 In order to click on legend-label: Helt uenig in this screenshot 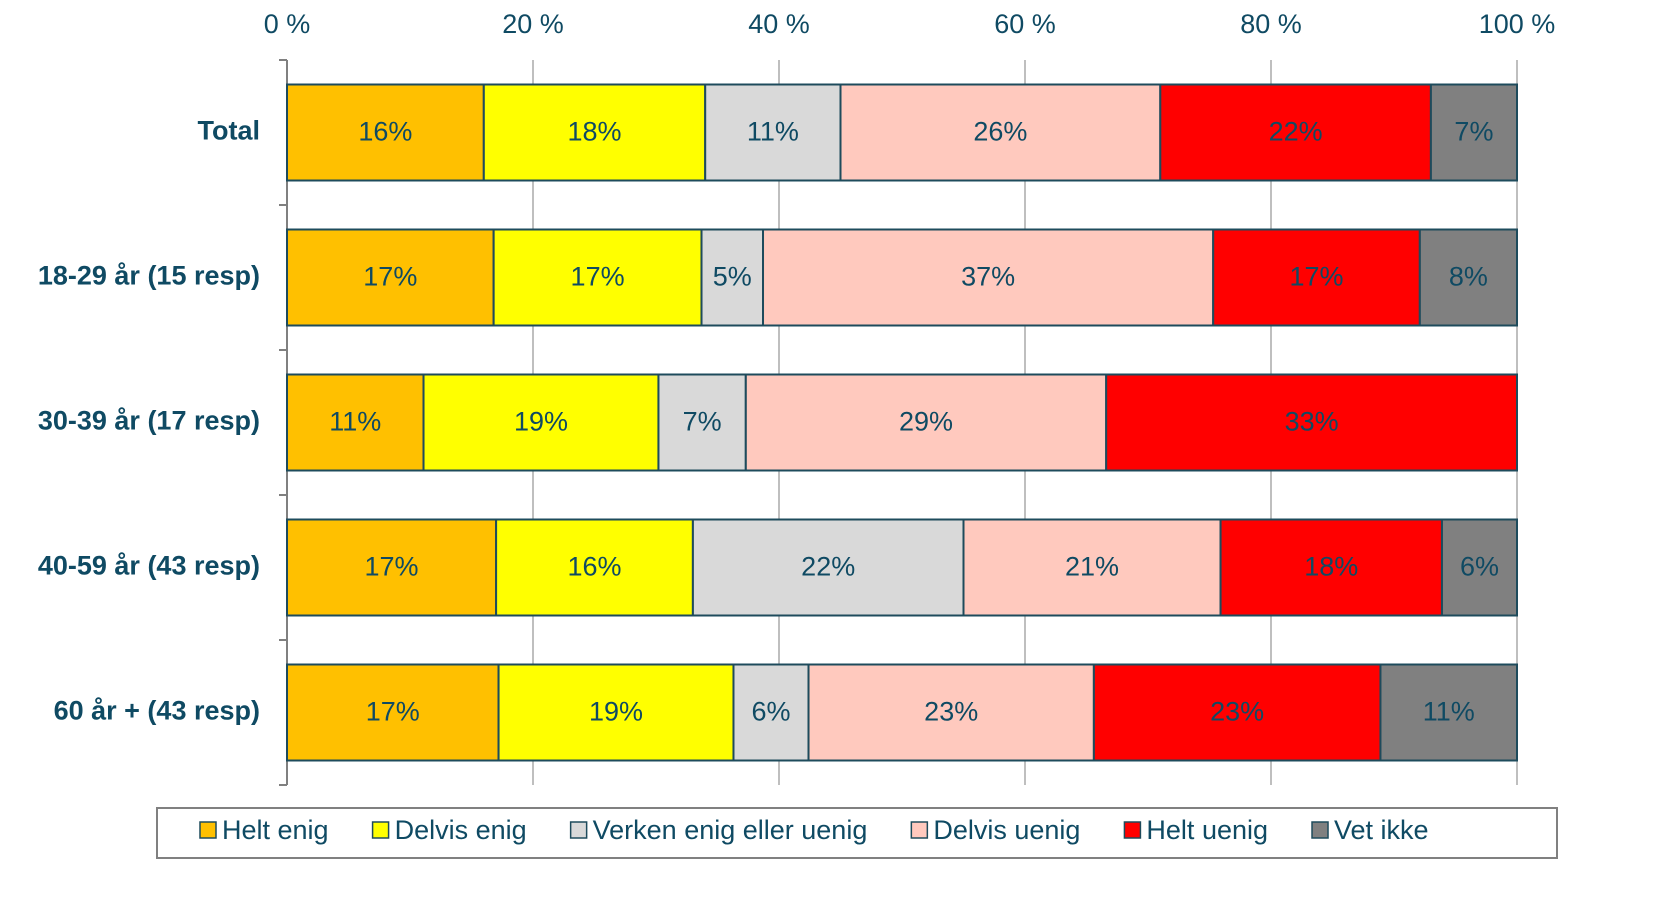, I will do `click(1207, 830)`.